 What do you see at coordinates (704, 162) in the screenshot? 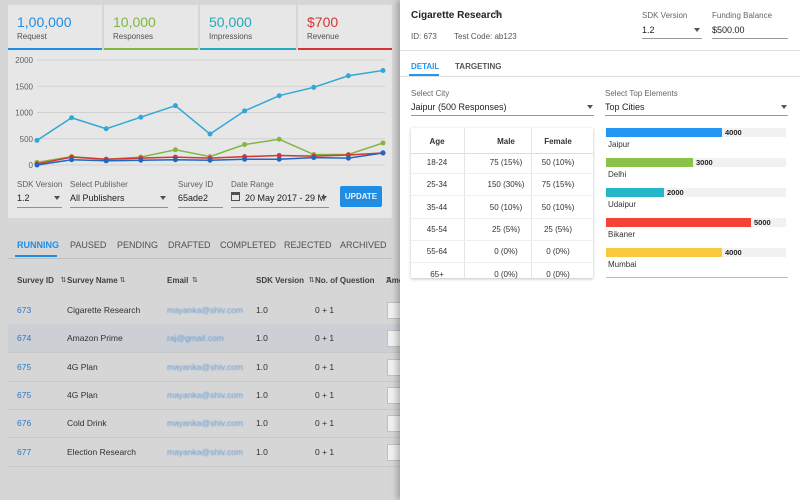
I see `bar-value: 3000` at bounding box center [704, 162].